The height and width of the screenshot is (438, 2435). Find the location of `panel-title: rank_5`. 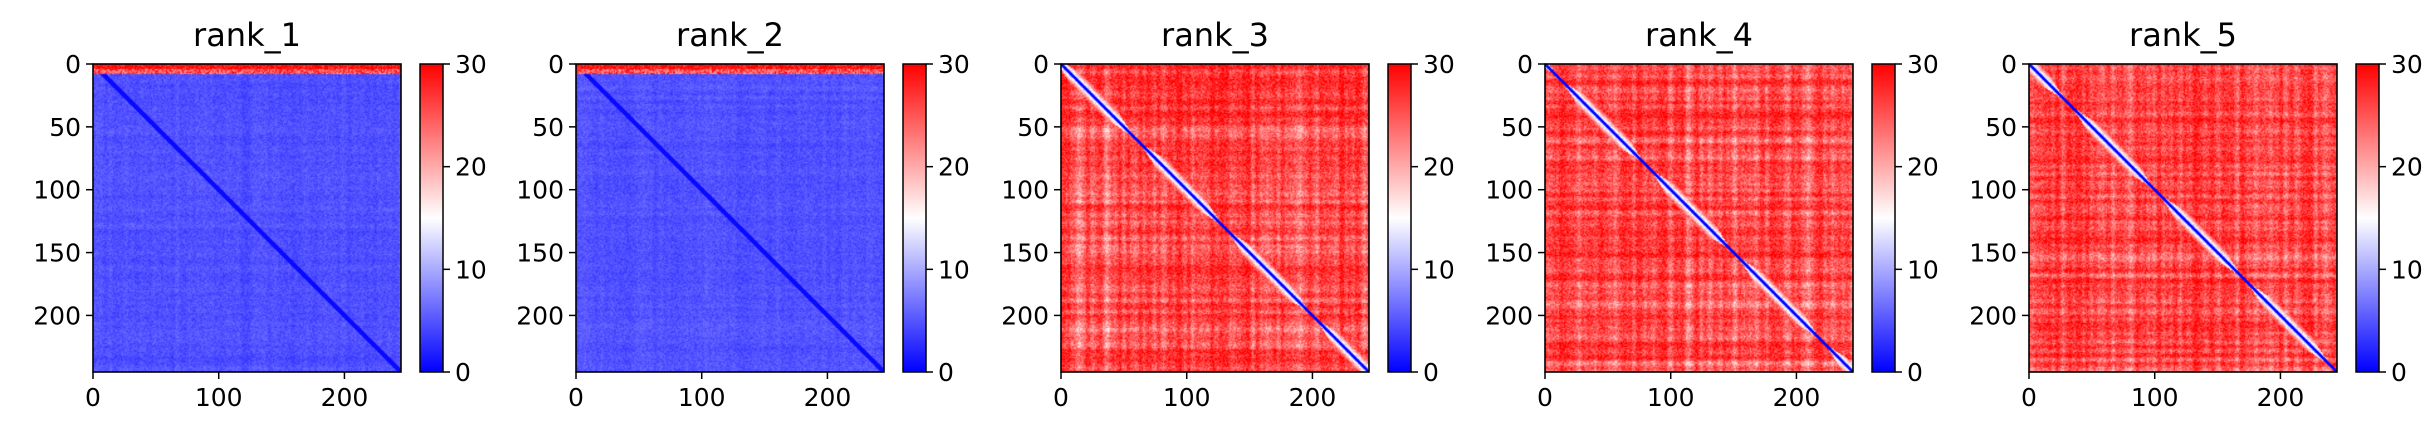

panel-title: rank_5 is located at coordinates (2183, 35).